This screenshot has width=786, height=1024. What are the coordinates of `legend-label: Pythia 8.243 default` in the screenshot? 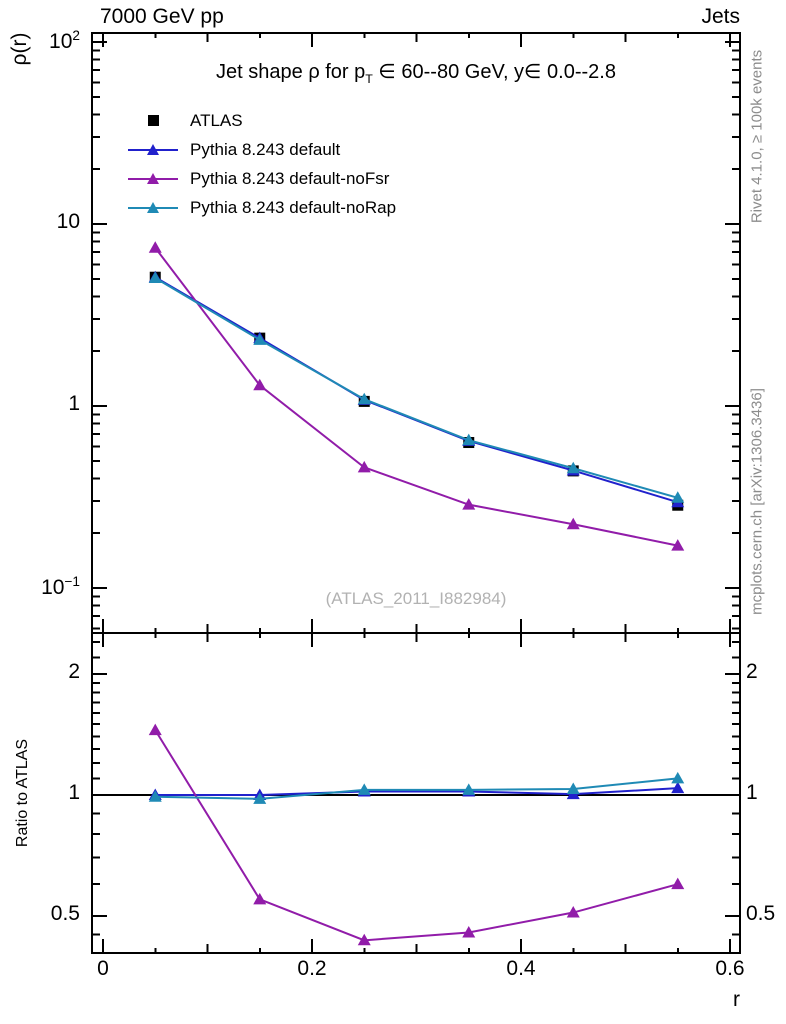 It's located at (265, 149).